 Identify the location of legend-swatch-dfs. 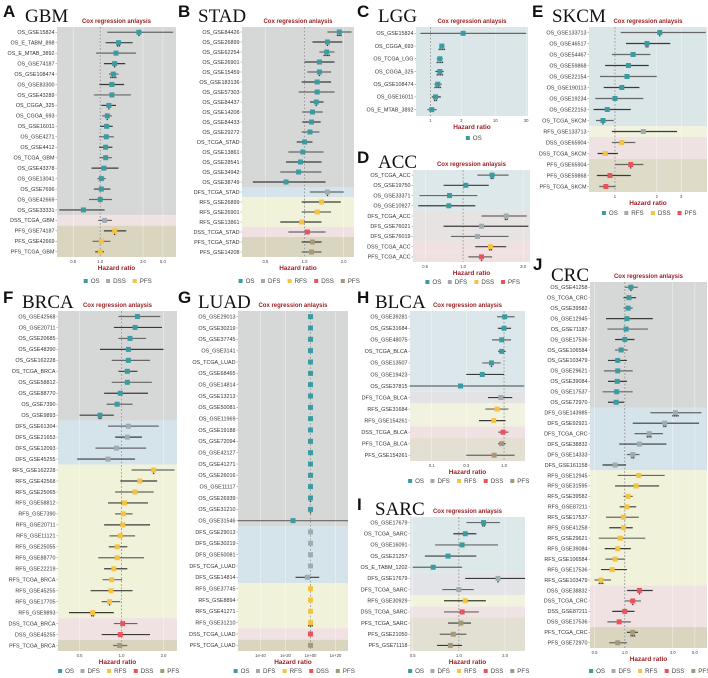
(432, 671).